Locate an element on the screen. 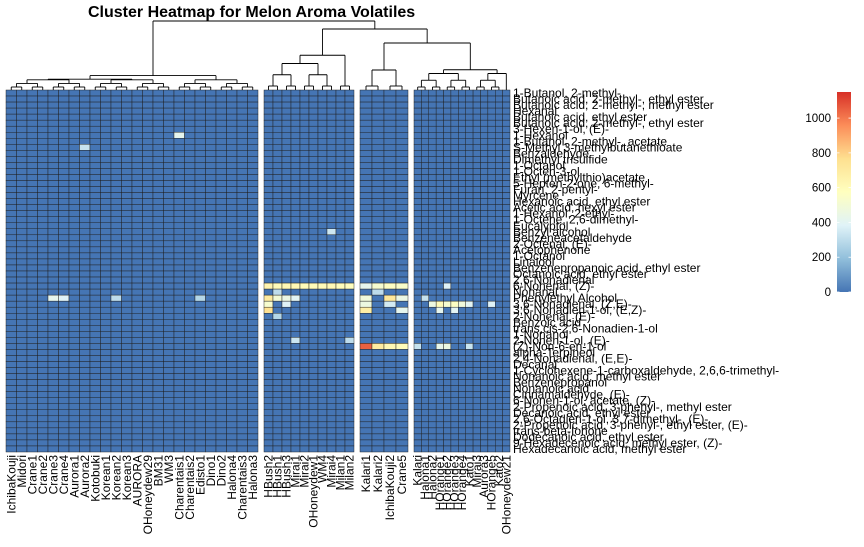 The image size is (864, 547). column-label: BM31 is located at coordinates (158, 471).